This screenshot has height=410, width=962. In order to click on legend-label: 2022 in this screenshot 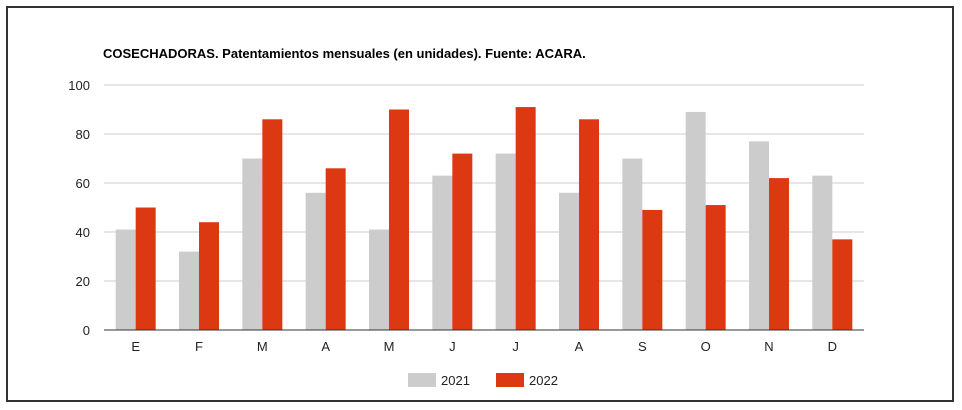, I will do `click(543, 380)`.